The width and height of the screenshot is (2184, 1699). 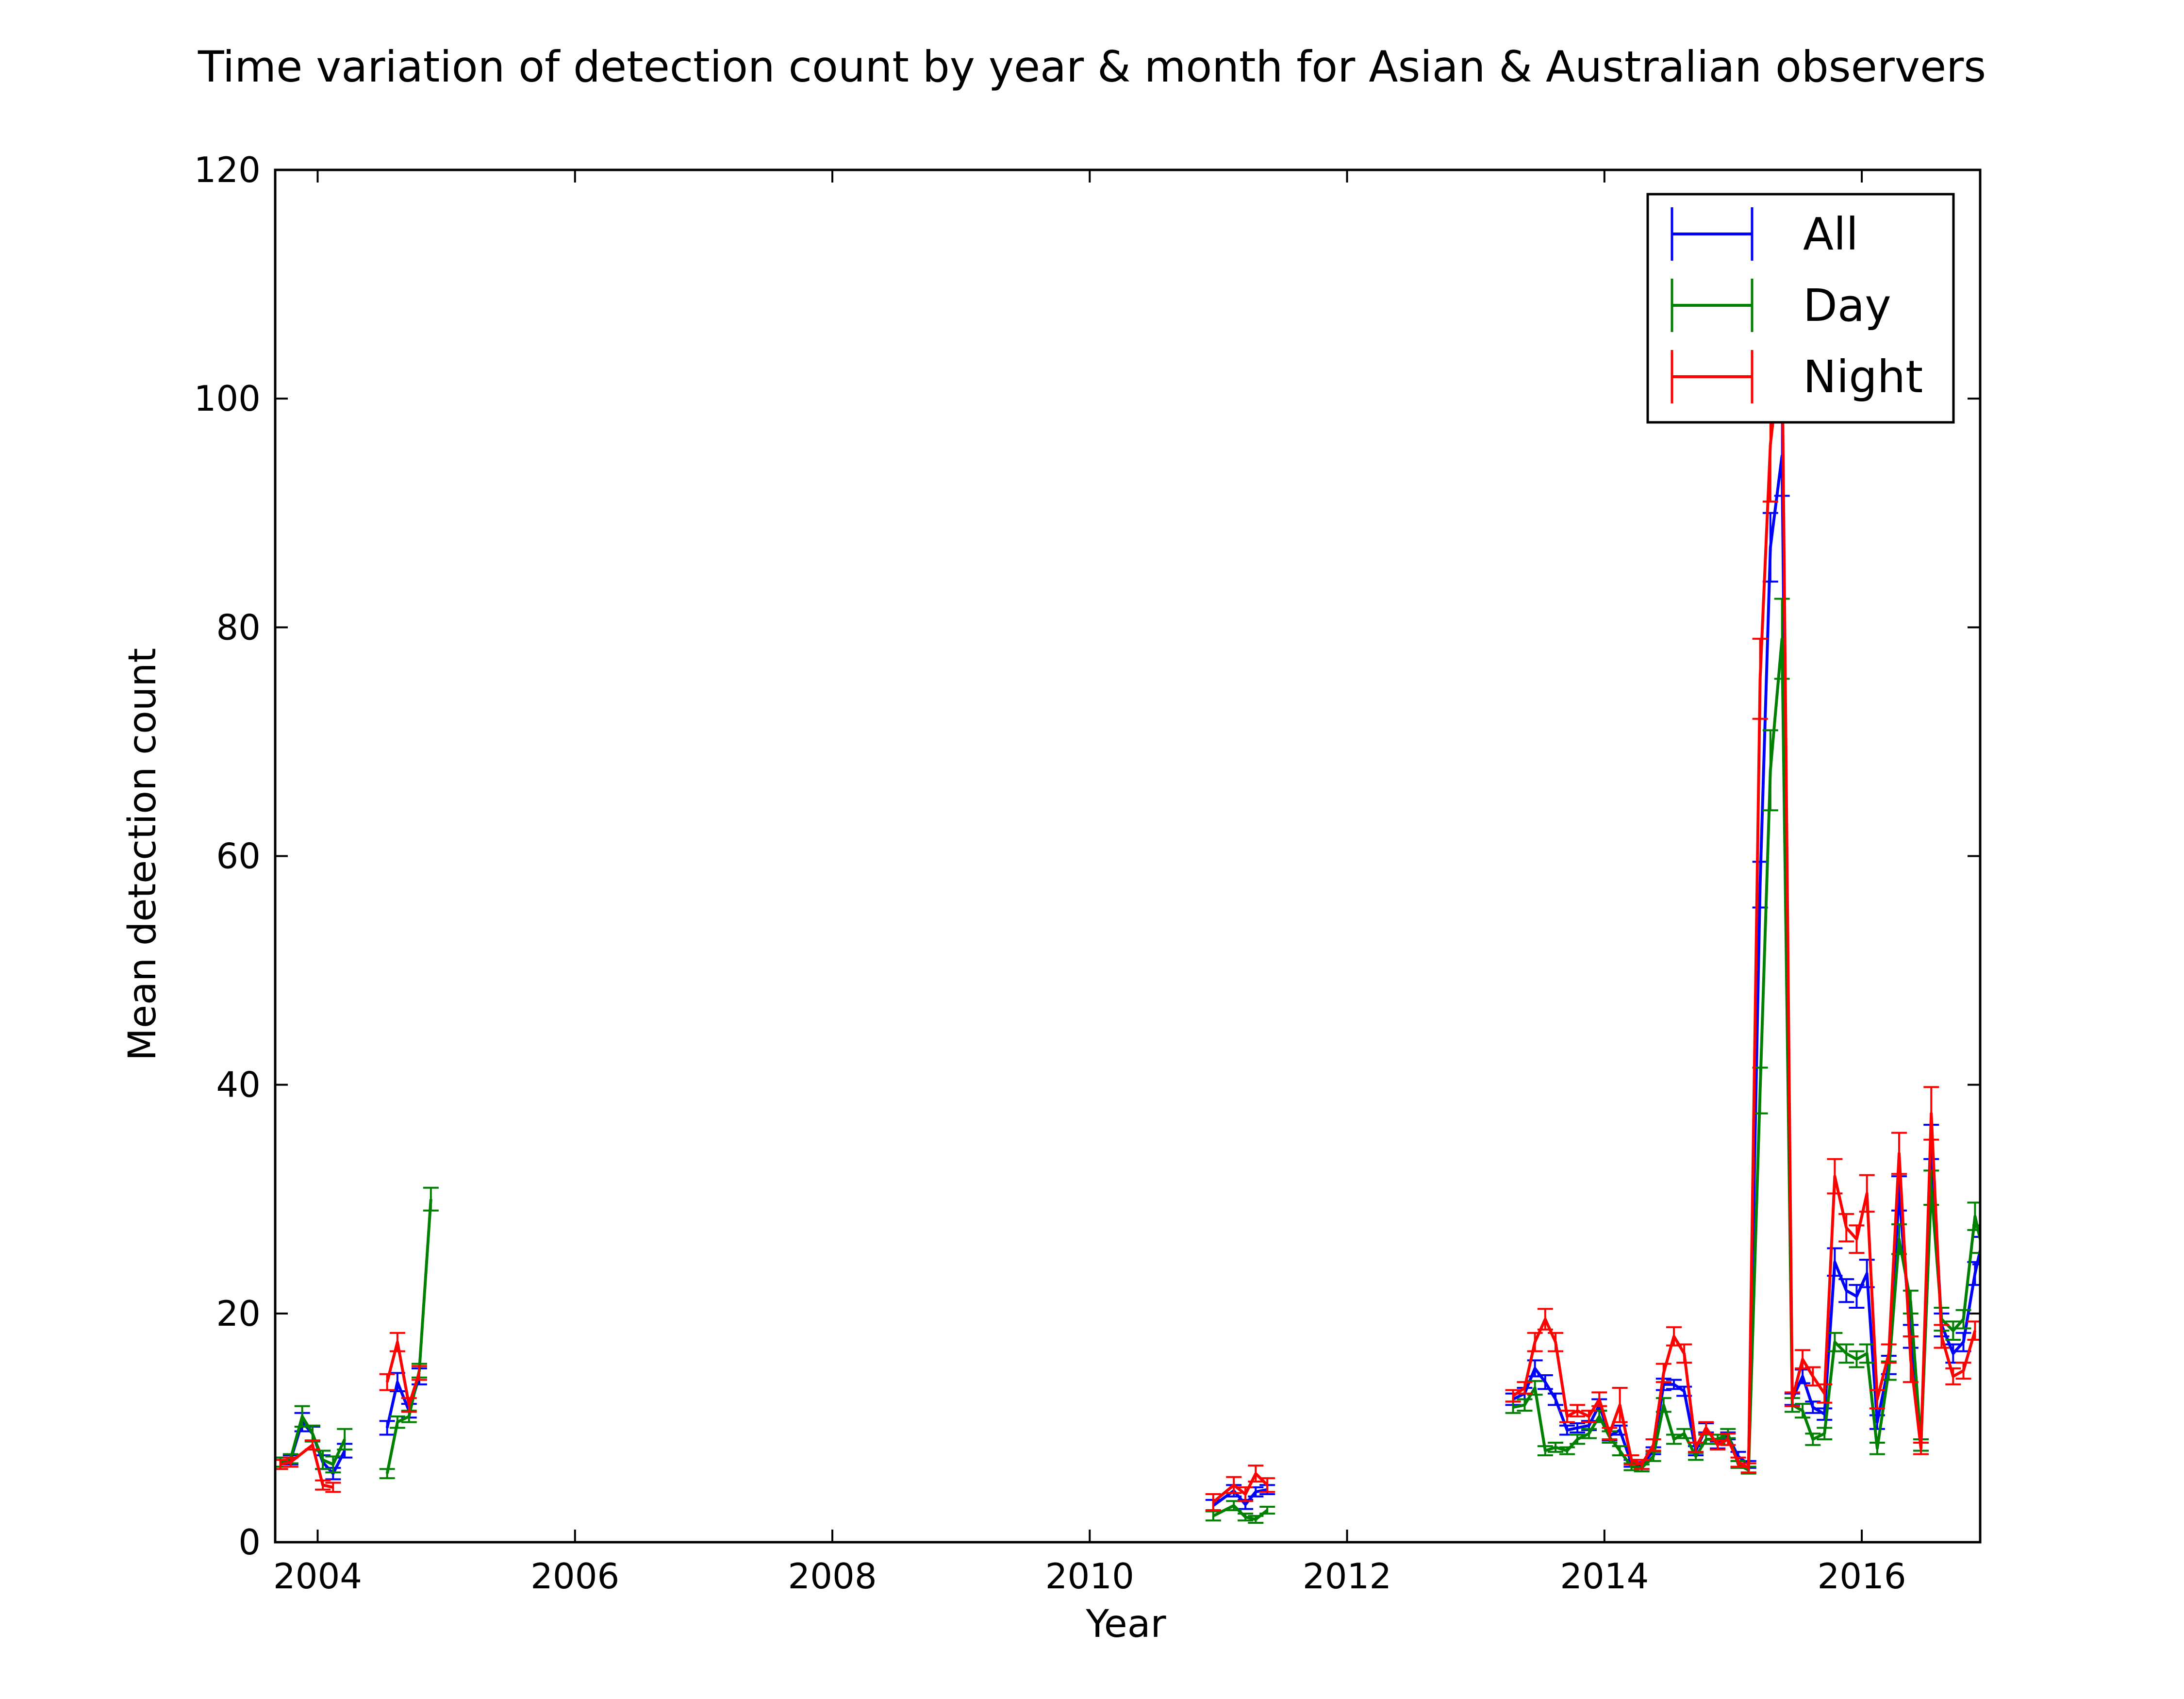 What do you see at coordinates (1125, 1624) in the screenshot?
I see `x-axis-label: Year` at bounding box center [1125, 1624].